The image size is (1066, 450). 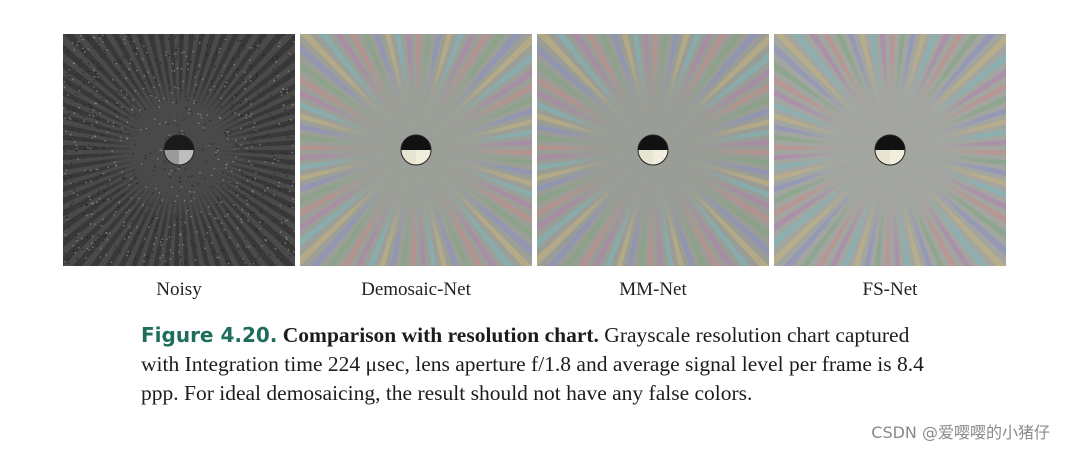 I want to click on panel-label-fs-net: FS-Net, so click(x=890, y=289).